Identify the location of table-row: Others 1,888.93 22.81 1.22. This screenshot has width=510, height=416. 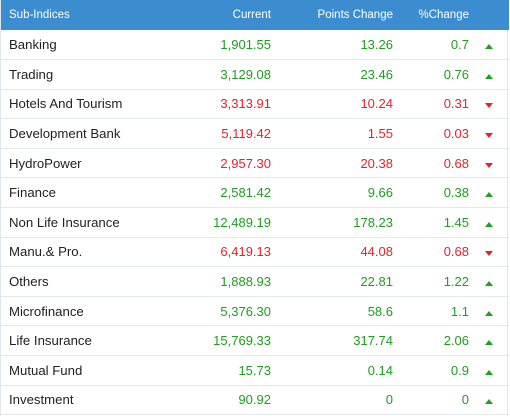
(255, 282).